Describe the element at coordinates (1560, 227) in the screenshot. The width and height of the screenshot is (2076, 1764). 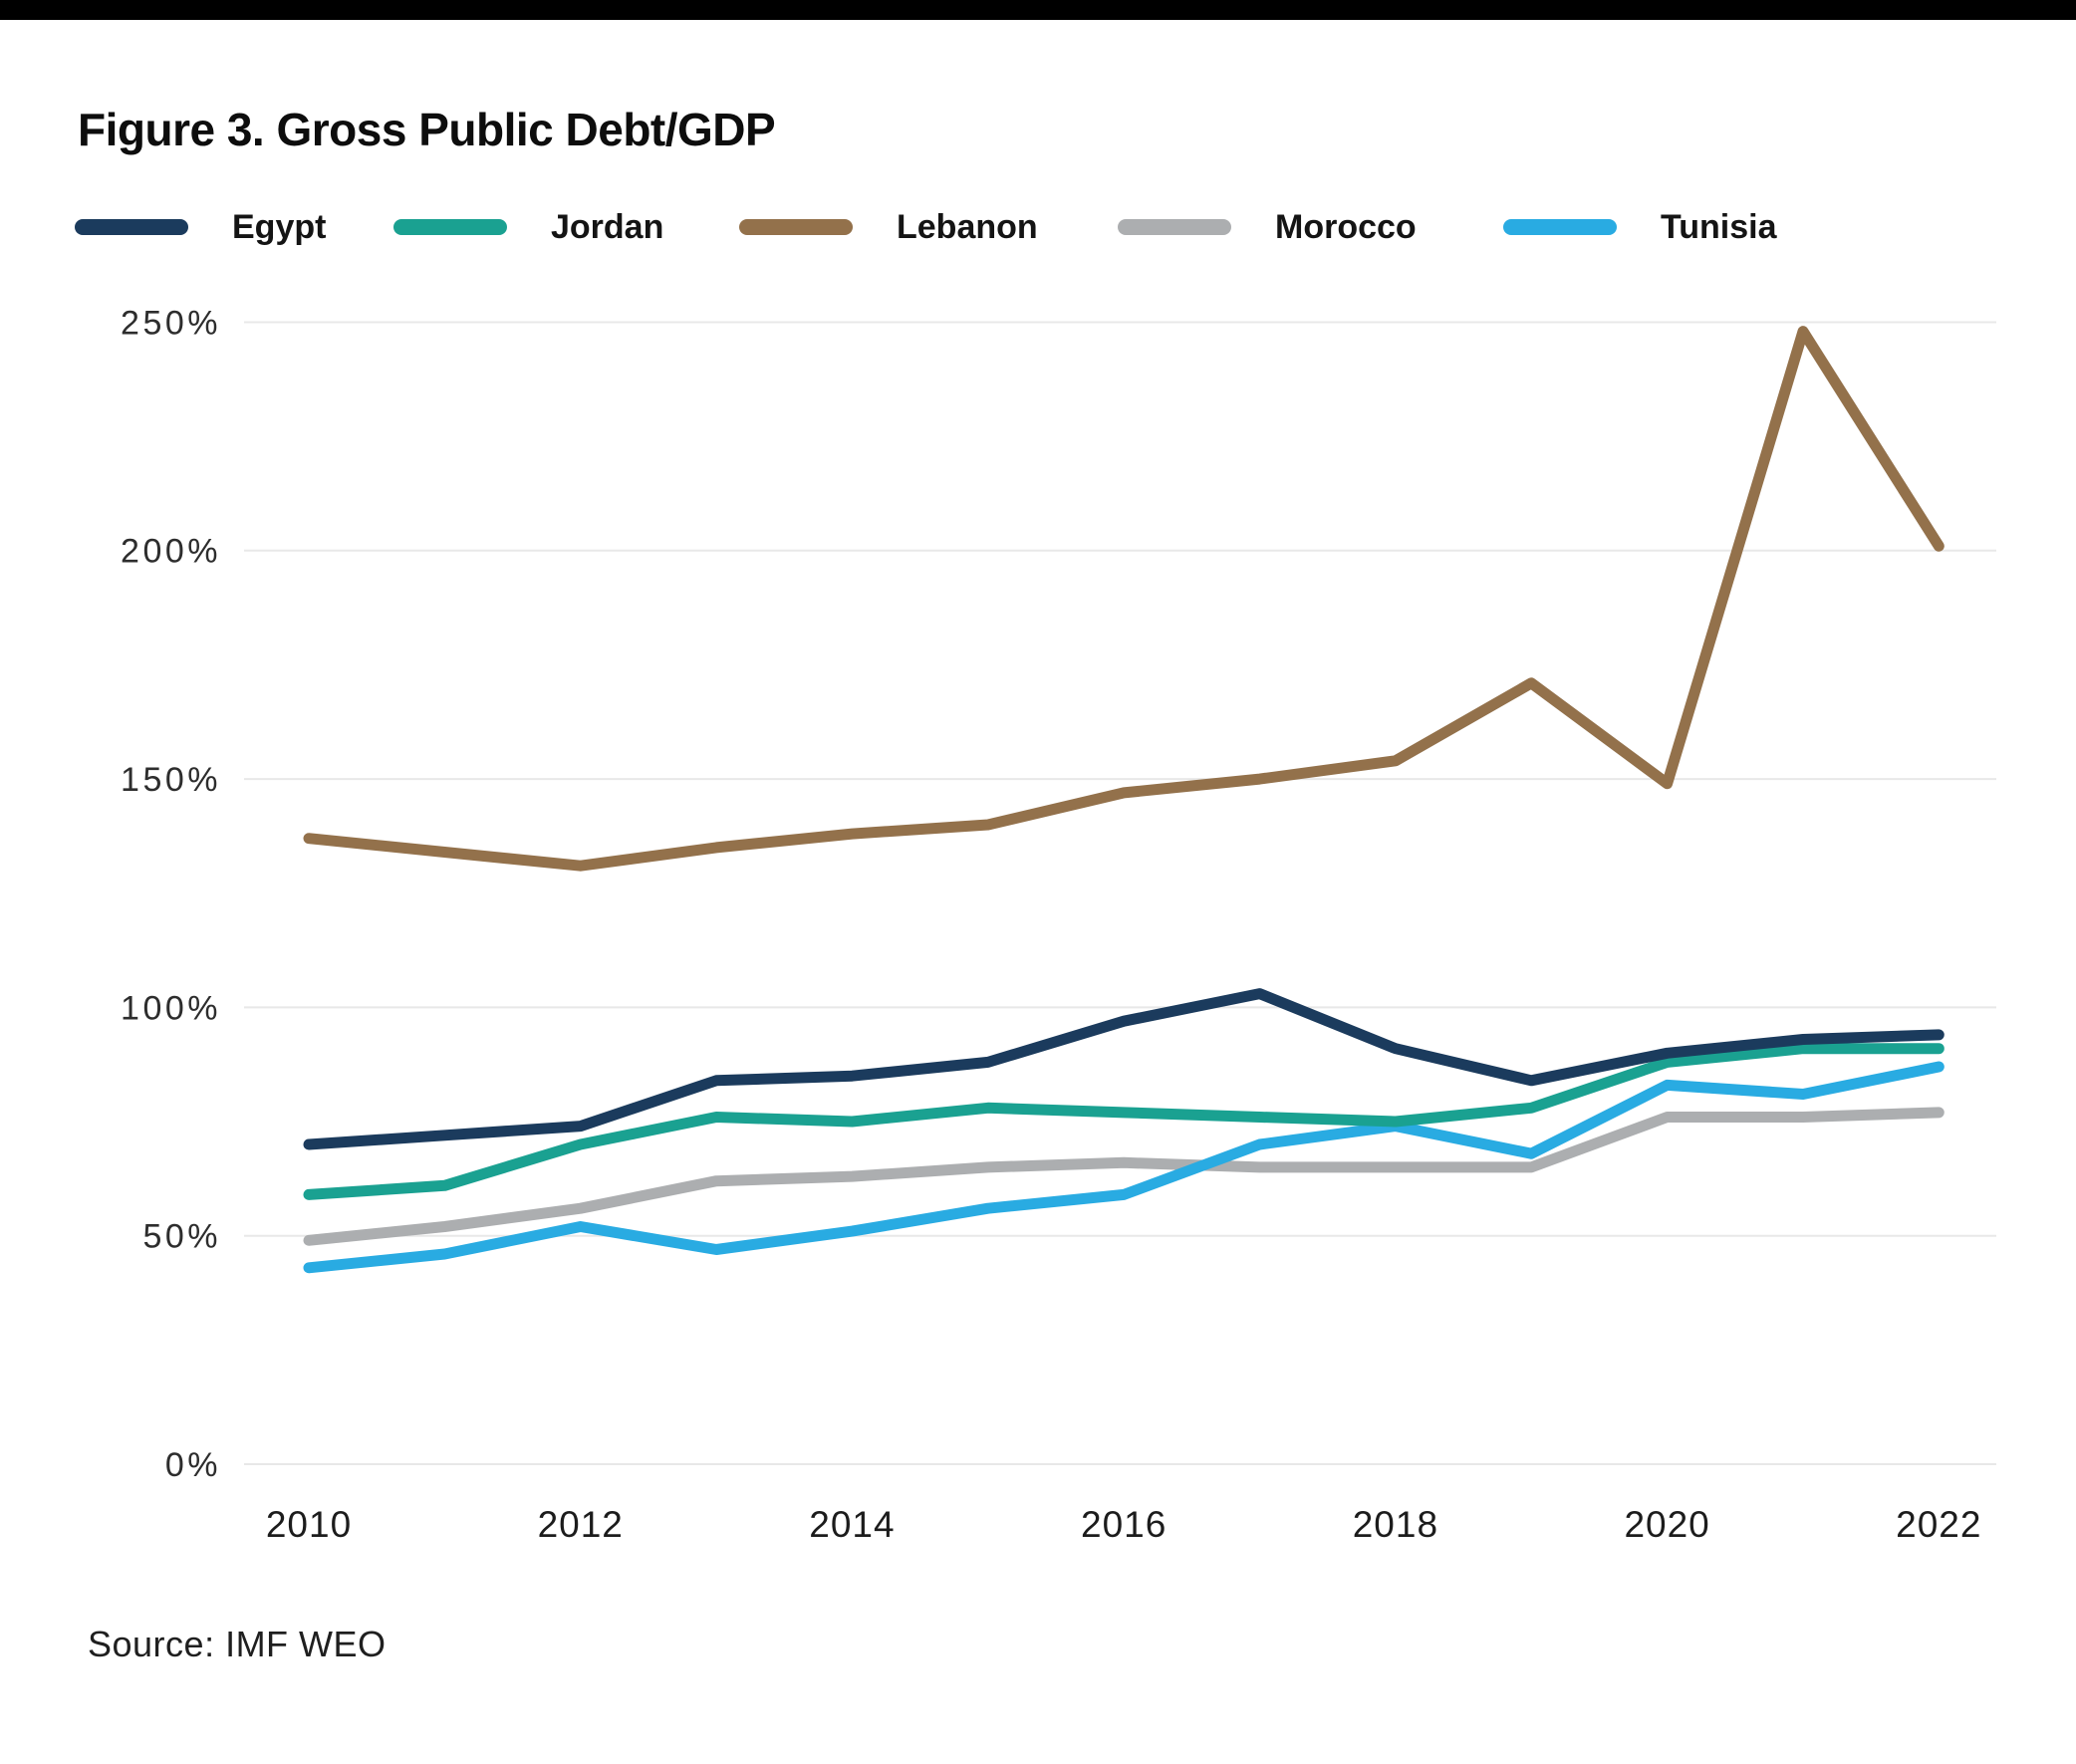
I see `legend-swatch-tunisia` at that location.